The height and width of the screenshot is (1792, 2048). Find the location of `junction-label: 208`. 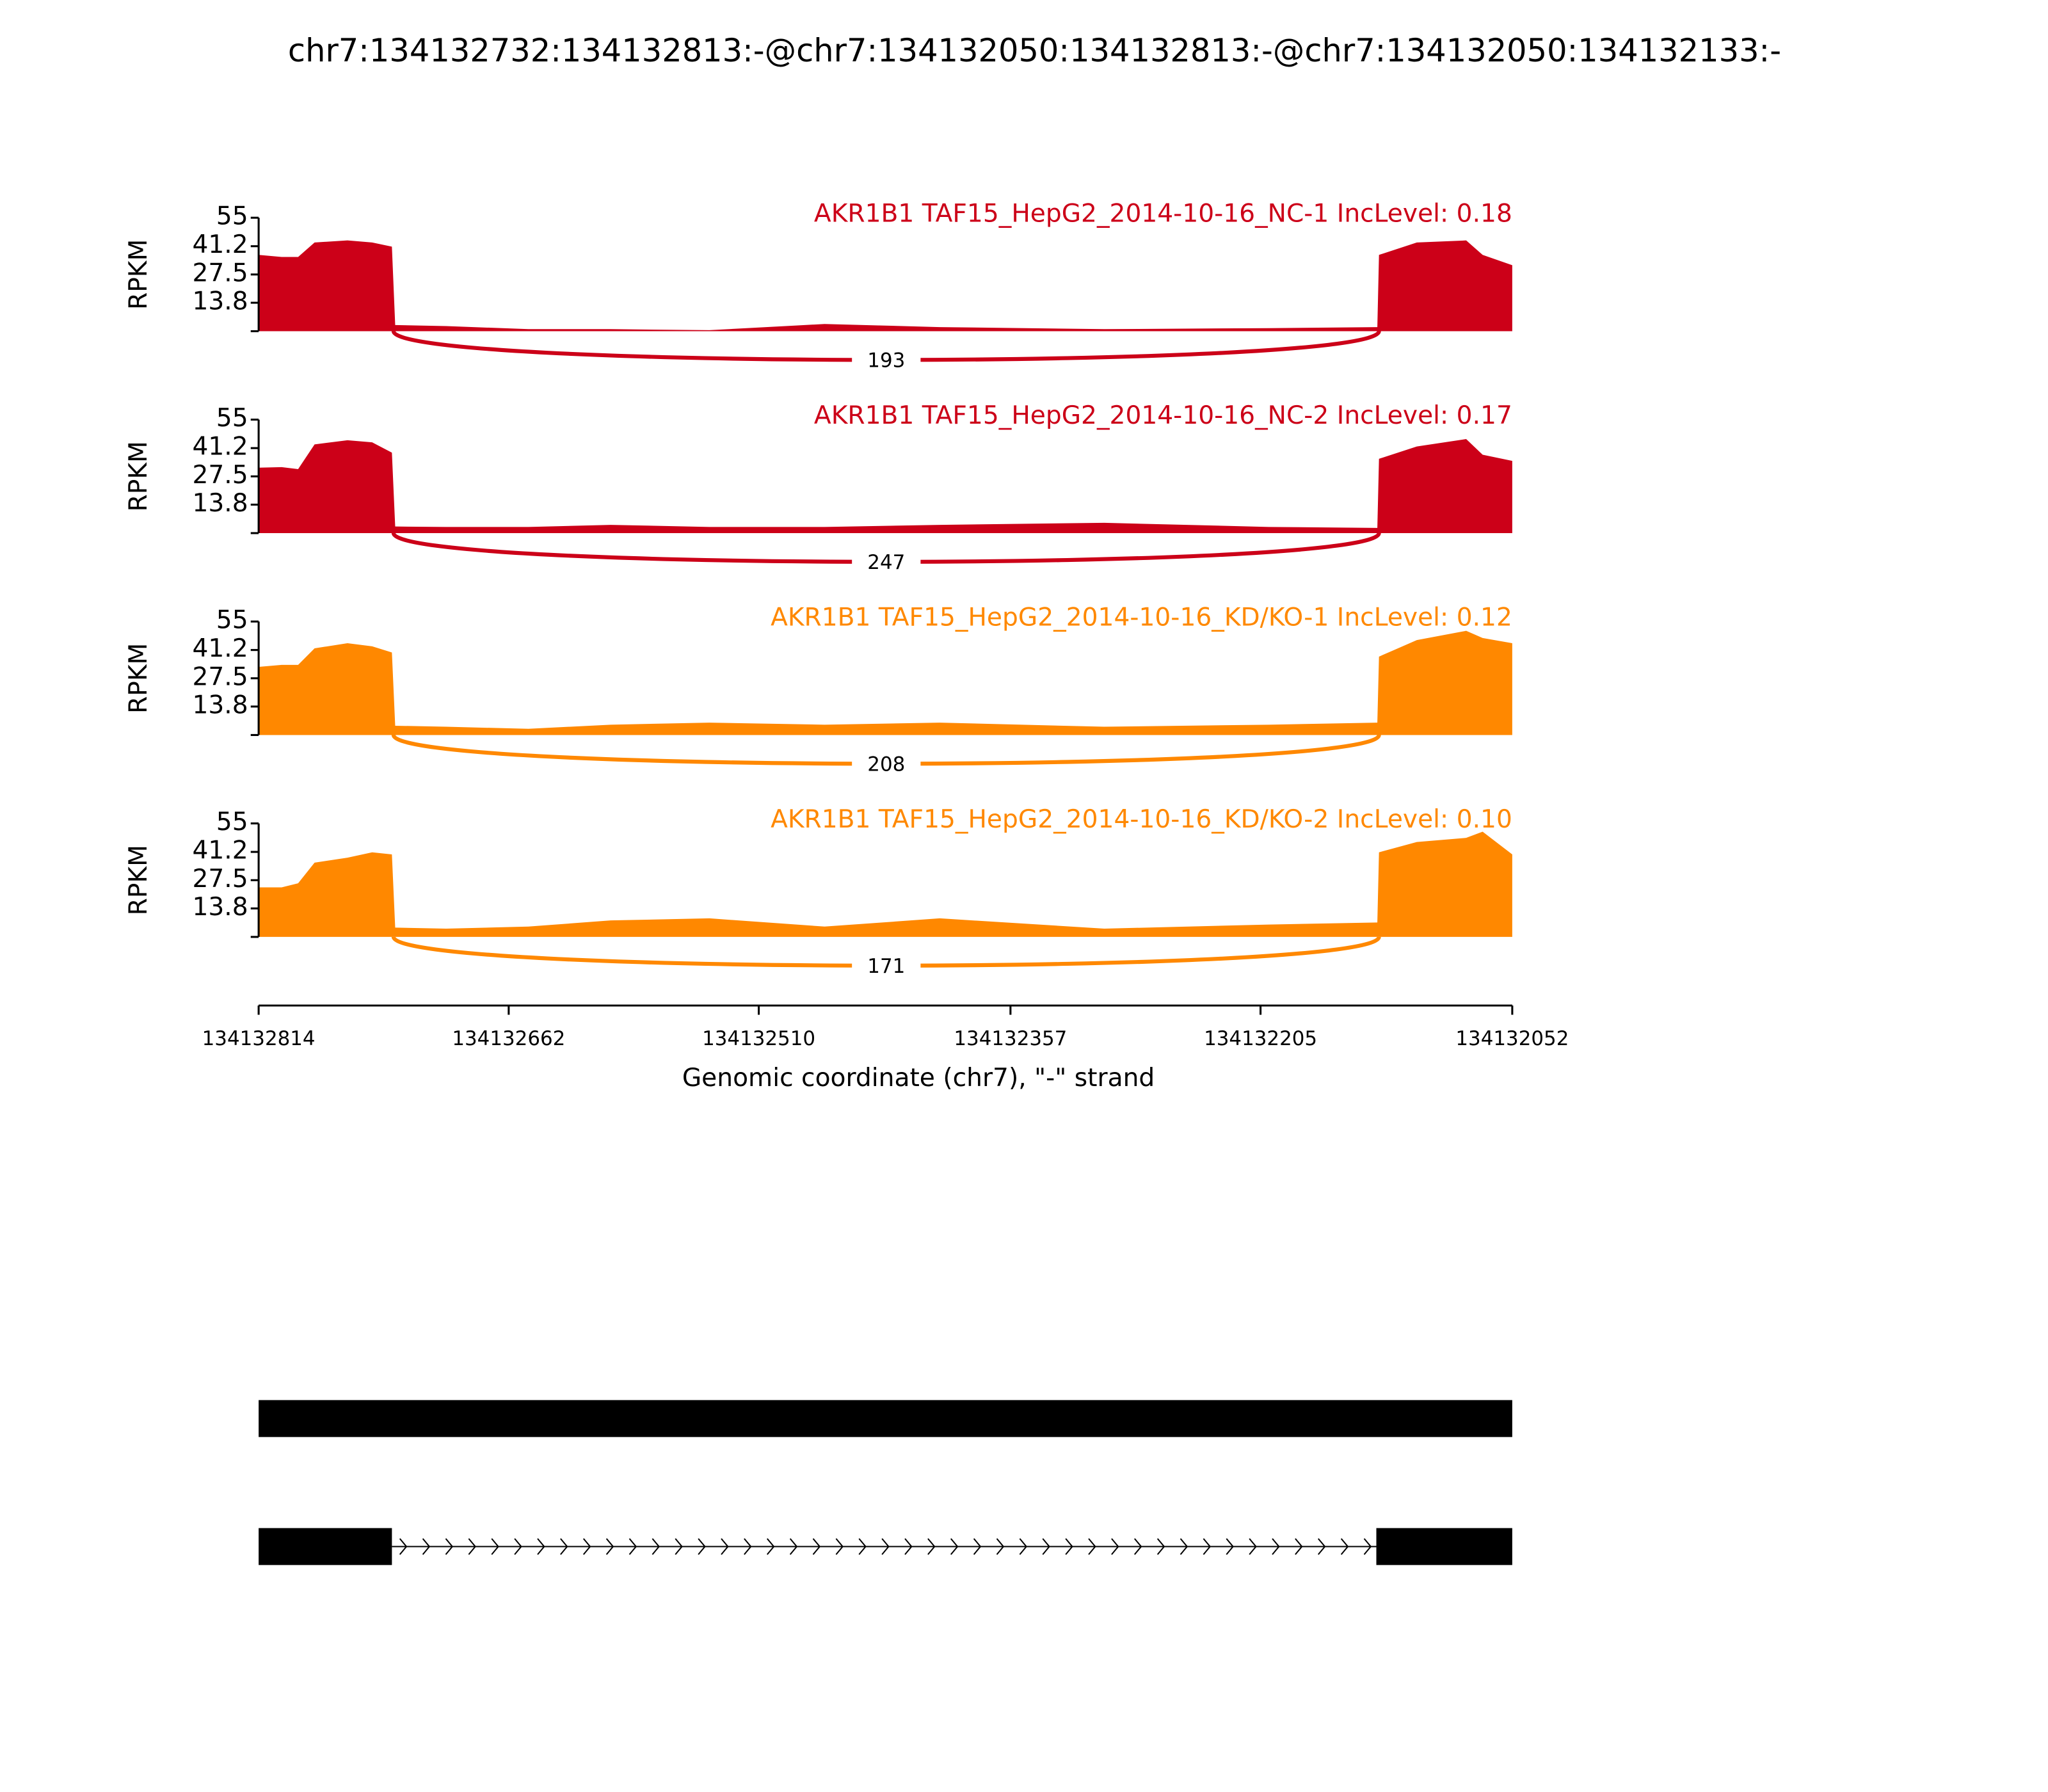

junction-label: 208 is located at coordinates (886, 764).